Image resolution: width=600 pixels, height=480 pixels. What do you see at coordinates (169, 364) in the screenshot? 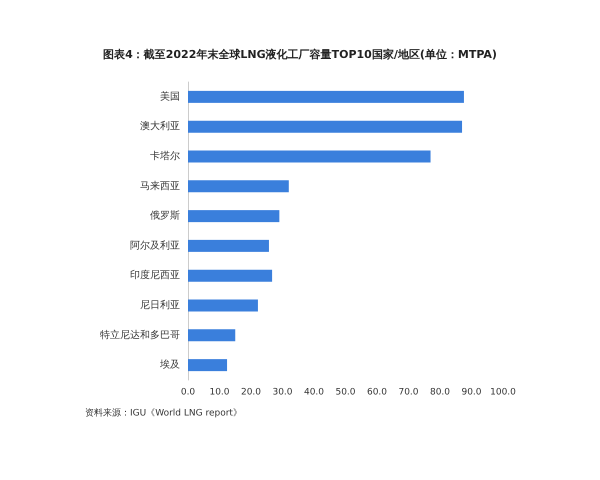
I see `y-tick-label: 埃及` at bounding box center [169, 364].